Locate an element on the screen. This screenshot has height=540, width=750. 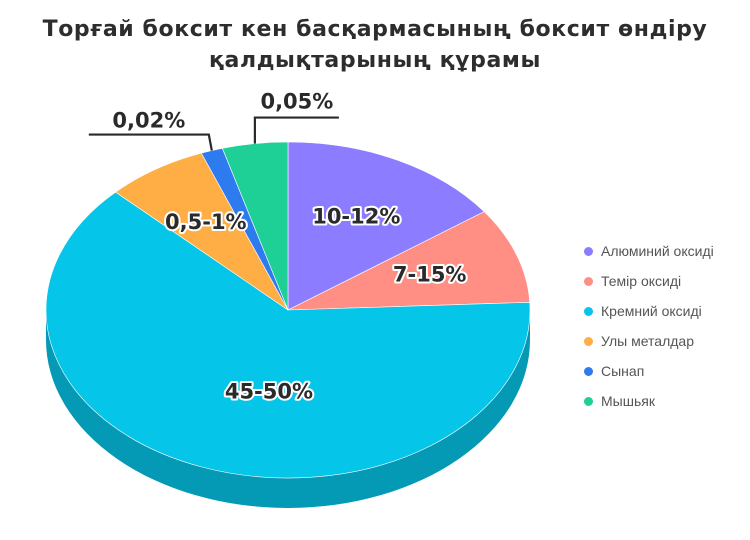
legend-label: Кремний оксиді is located at coordinates (651, 311).